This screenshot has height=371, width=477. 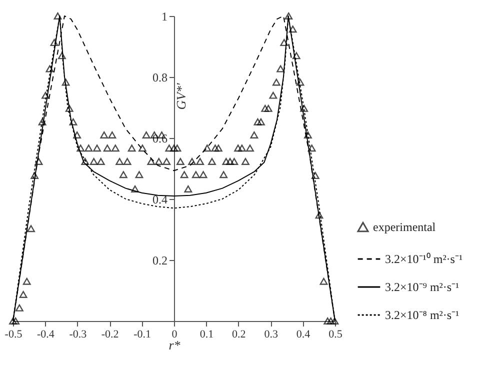 I want to click on x-tick-label: 0.3, so click(x=271, y=334).